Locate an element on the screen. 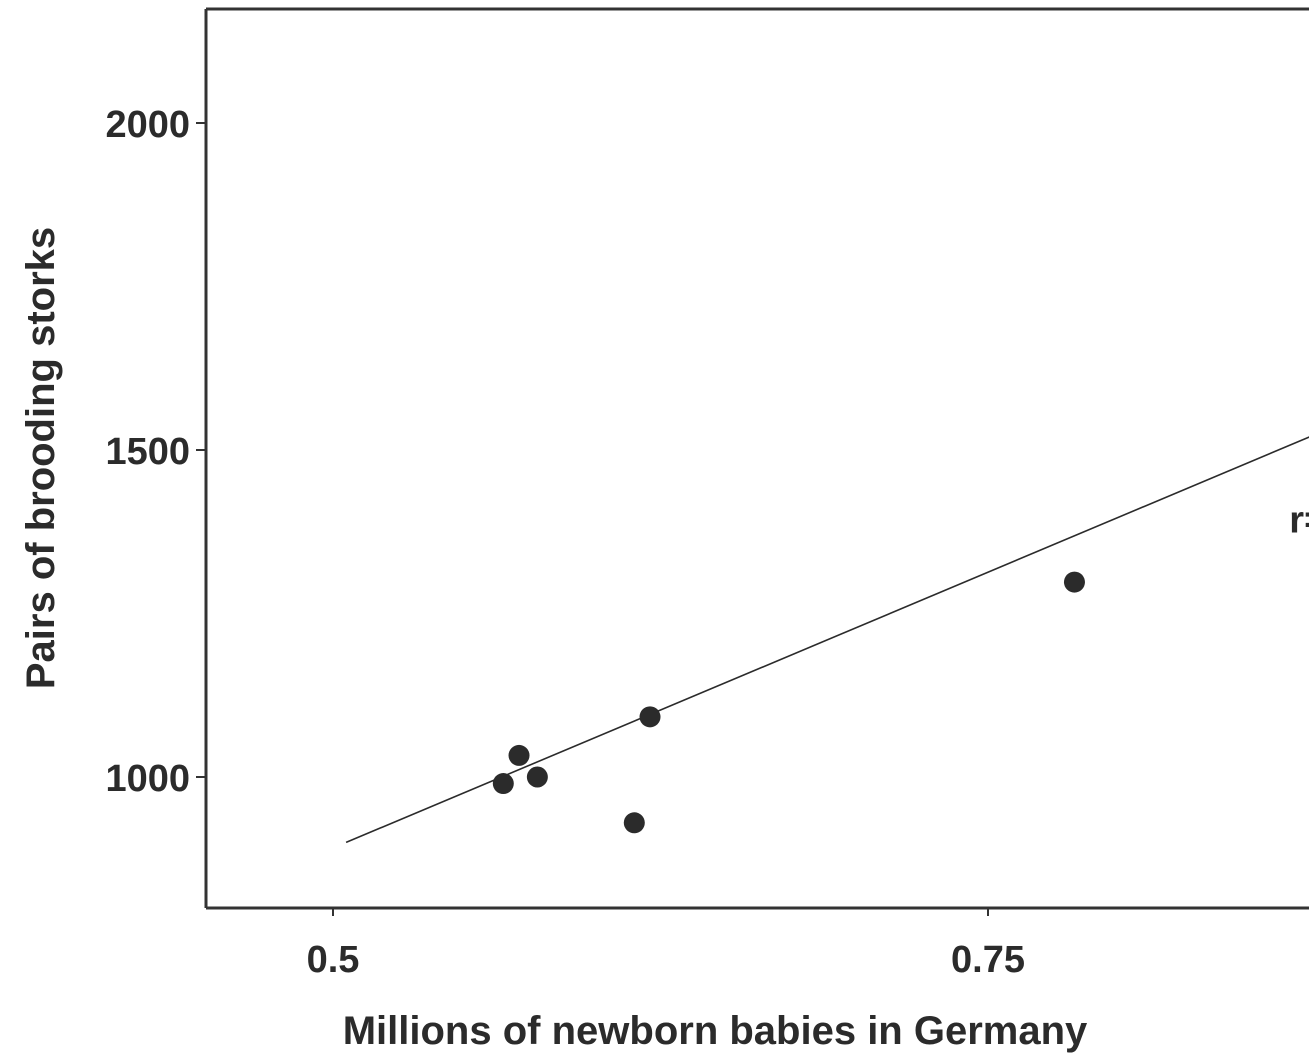 The width and height of the screenshot is (1309, 1057). annotations: r=0.982 is located at coordinates (1299, 521).